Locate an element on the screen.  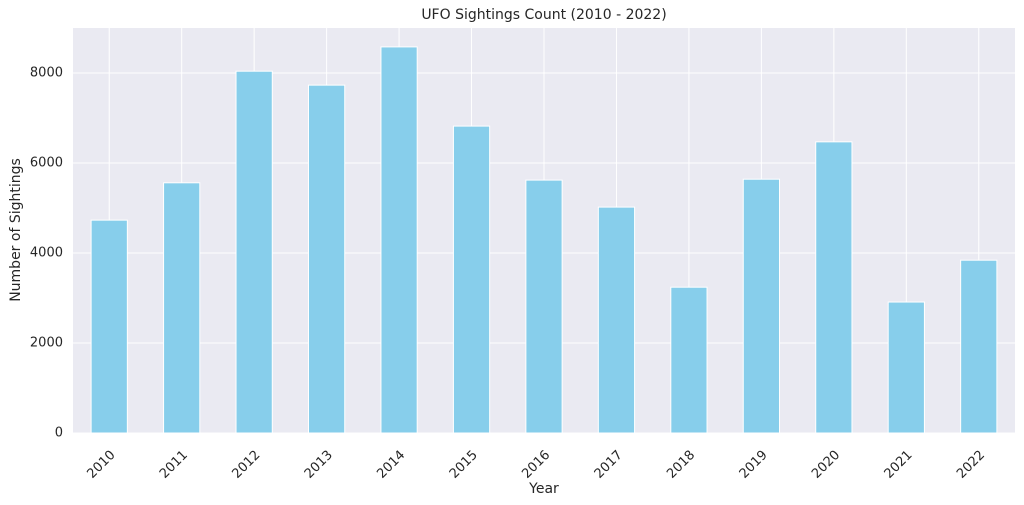
x-tick-label: 2017 is located at coordinates (609, 465).